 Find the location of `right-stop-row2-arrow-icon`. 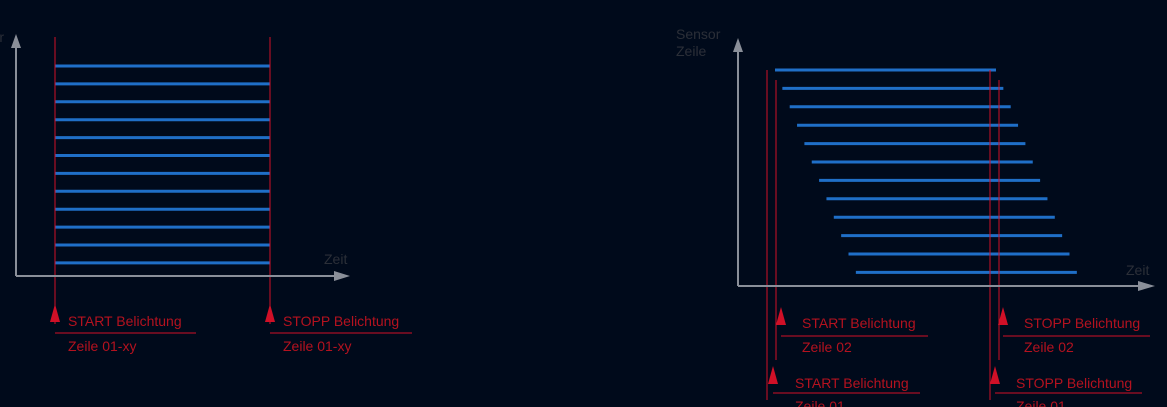

right-stop-row2-arrow-icon is located at coordinates (1003, 316).